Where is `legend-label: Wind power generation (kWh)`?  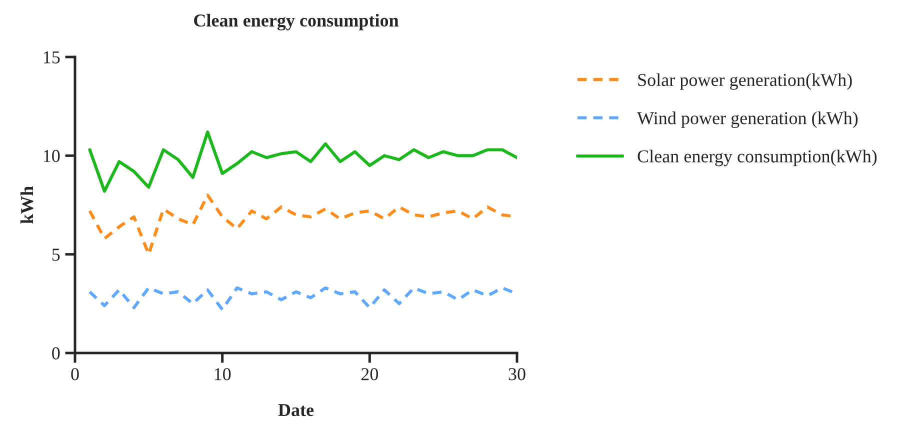
legend-label: Wind power generation (kWh) is located at coordinates (747, 120).